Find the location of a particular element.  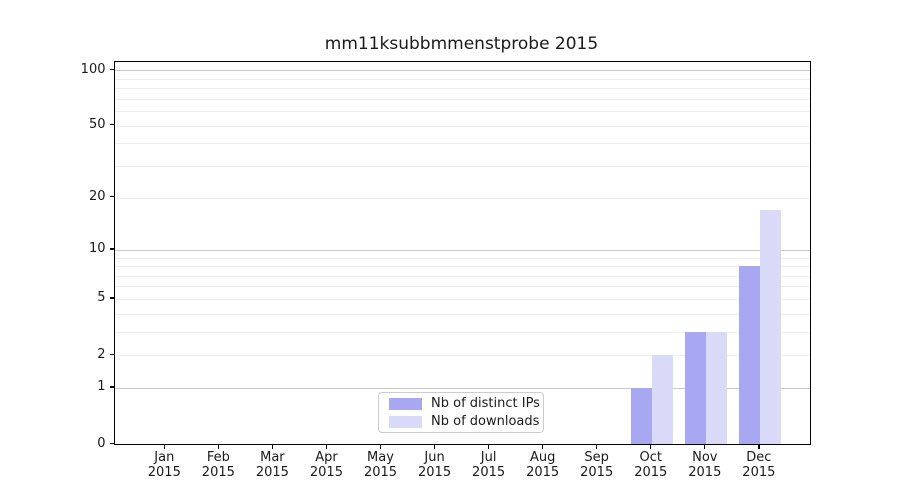

bar-distinct-ips-nov is located at coordinates (695, 387).